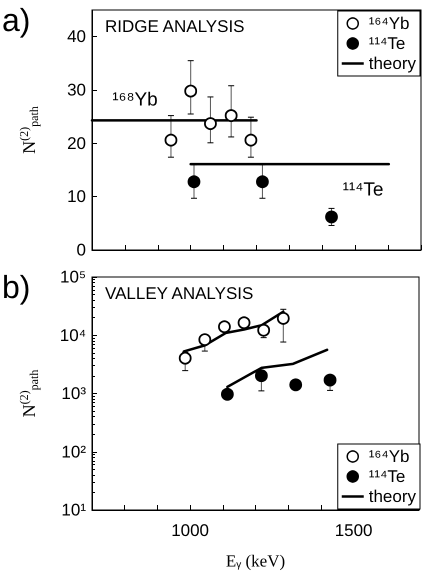  I want to click on y-tick-label: 0, so click(81, 250).